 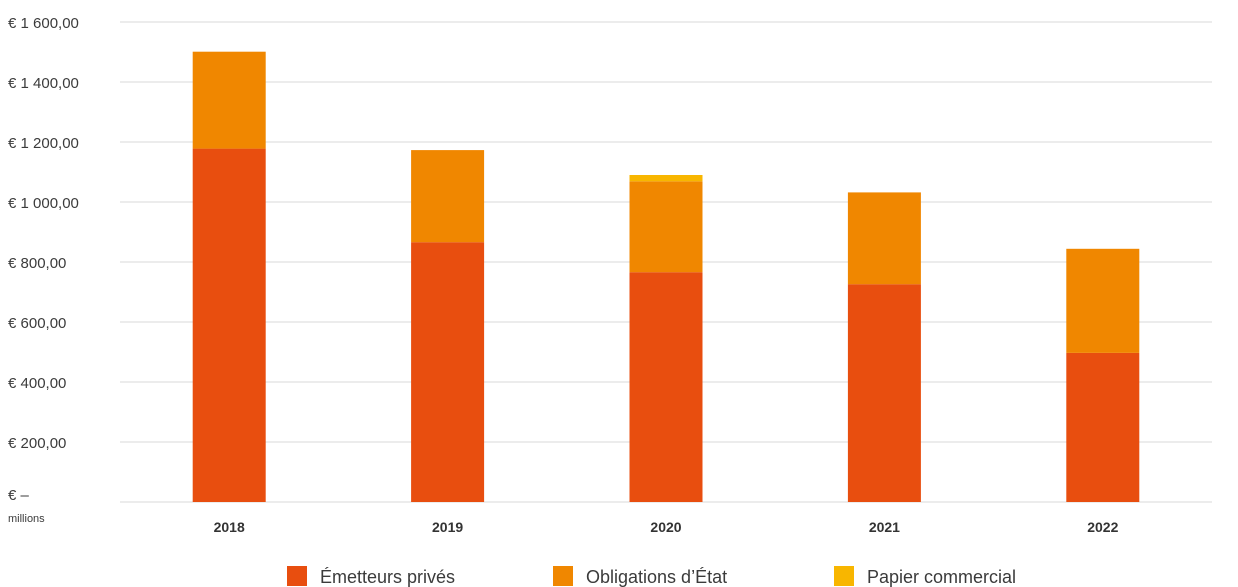 I want to click on y-axis-unit-label: millions, so click(x=26, y=519).